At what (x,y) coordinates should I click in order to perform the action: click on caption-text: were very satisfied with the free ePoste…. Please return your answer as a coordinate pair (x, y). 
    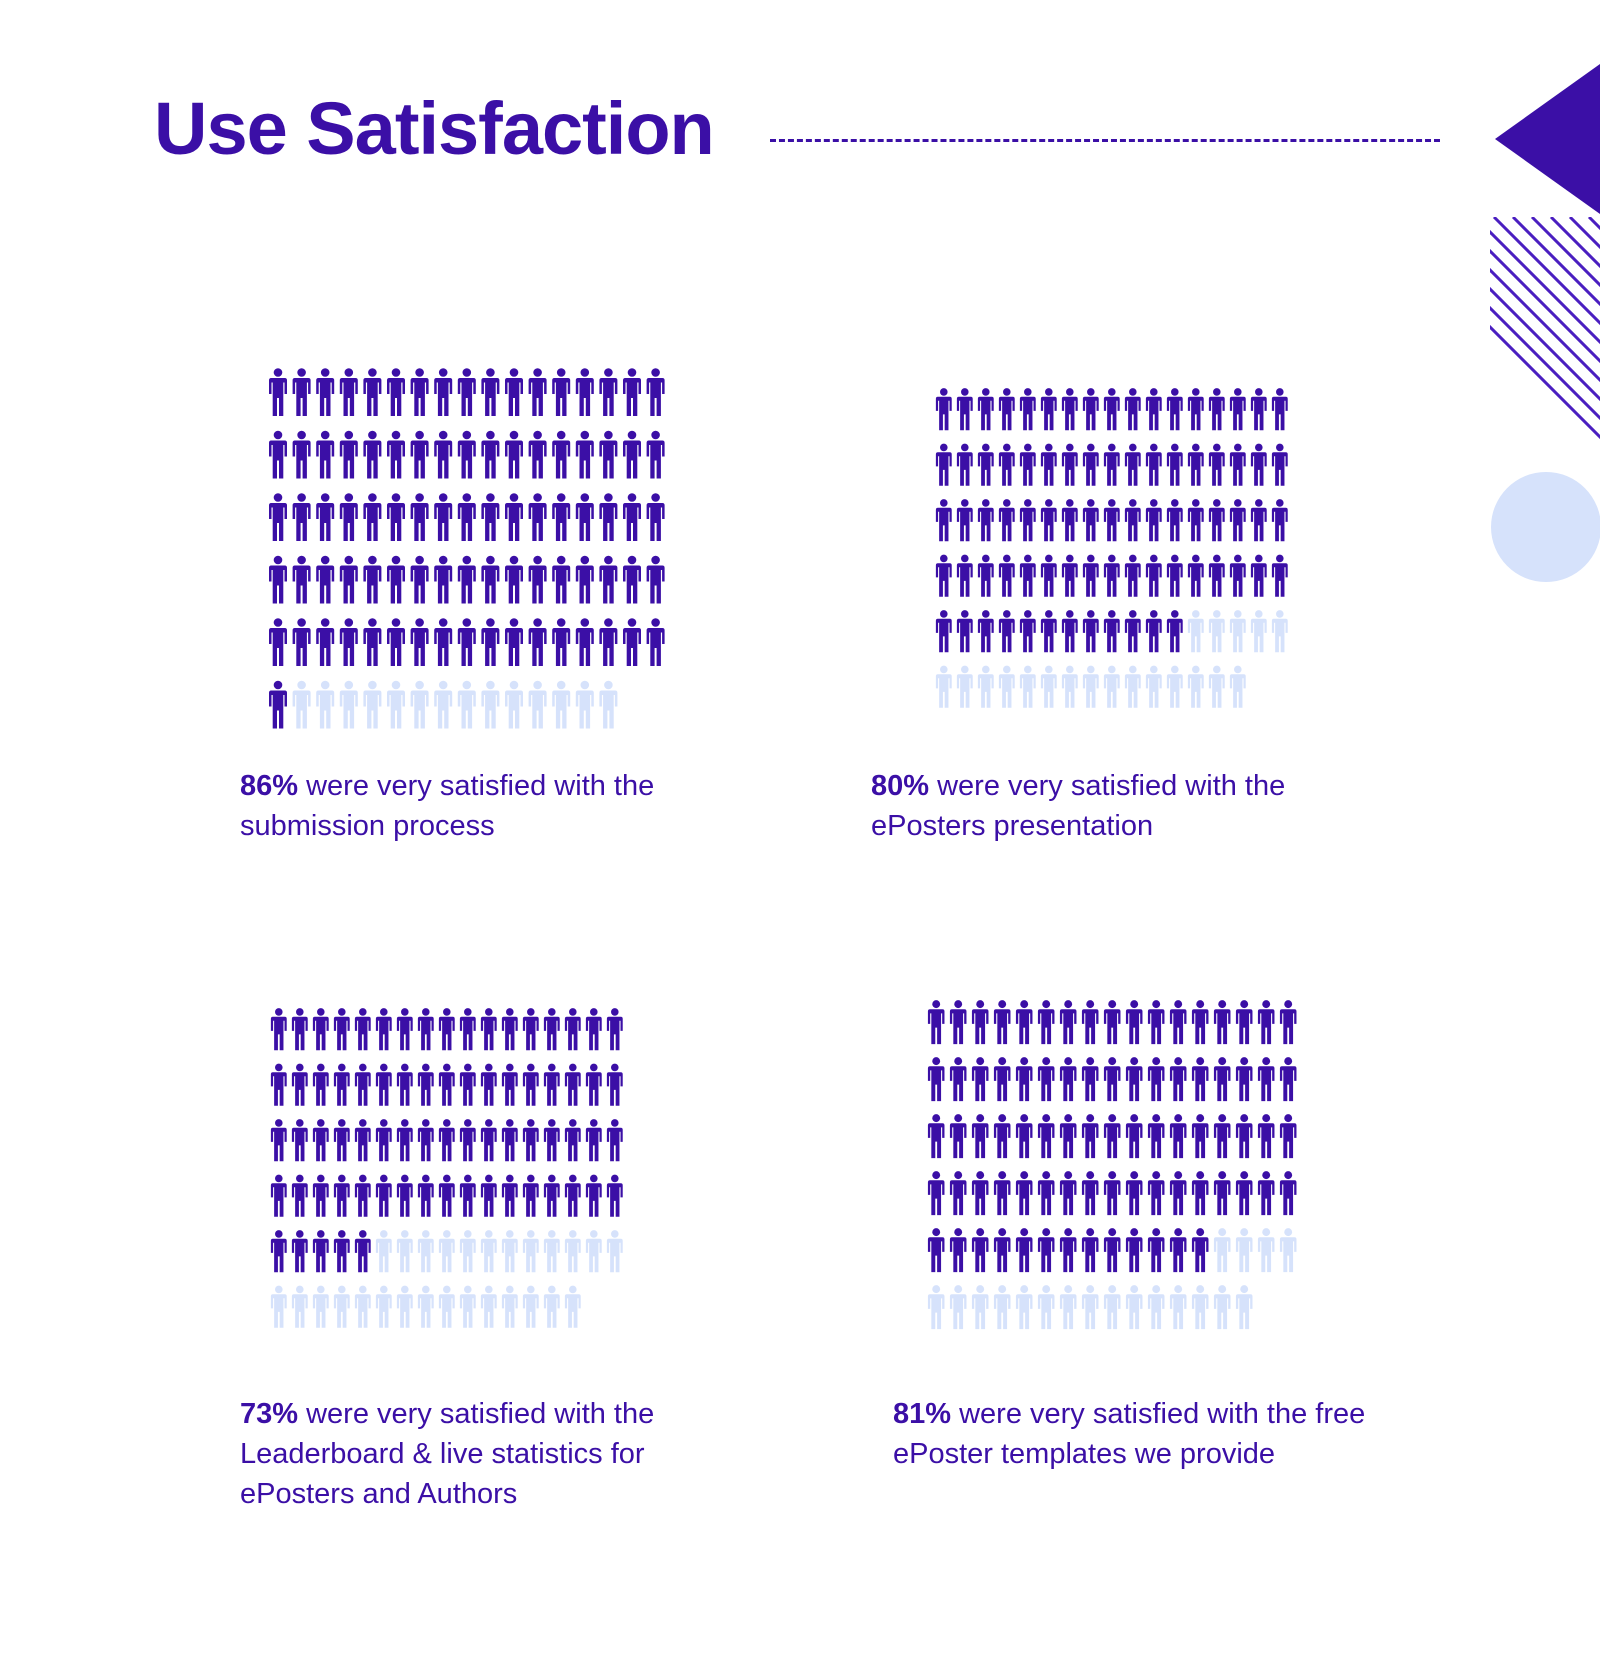
    Looking at the image, I should click on (1129, 1434).